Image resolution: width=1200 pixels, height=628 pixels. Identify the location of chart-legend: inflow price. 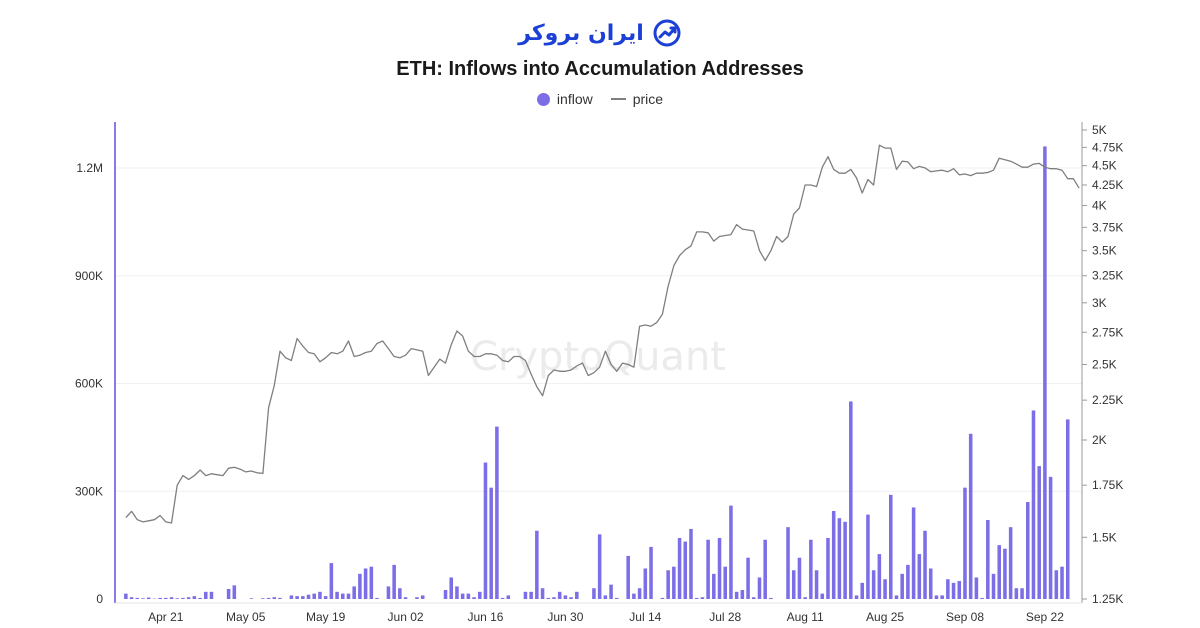
(600, 99).